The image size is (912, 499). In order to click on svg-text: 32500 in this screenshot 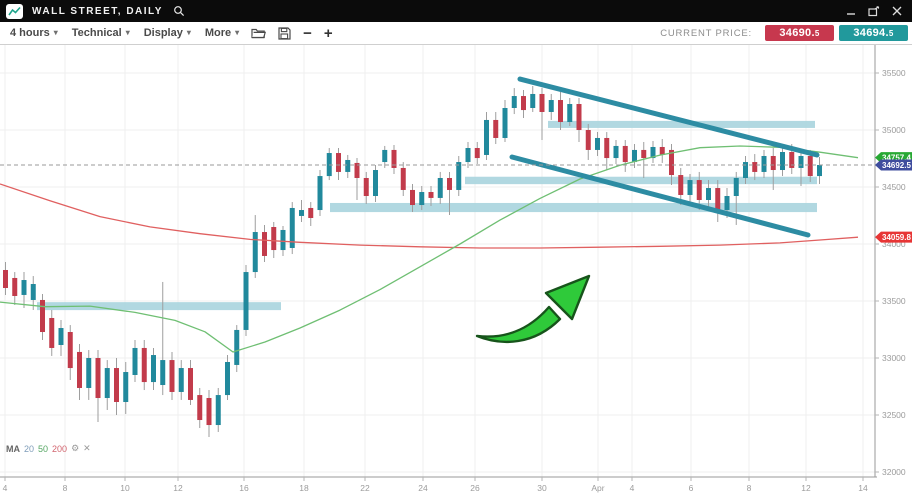, I will do `click(894, 415)`.